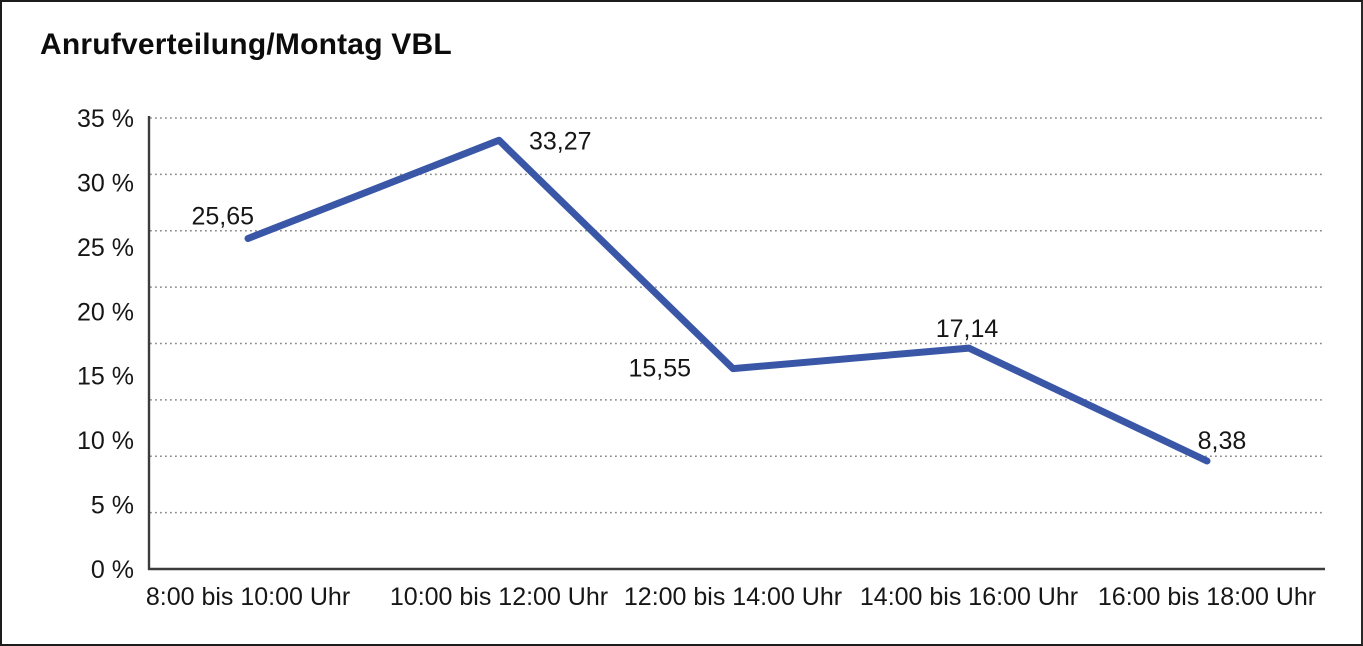 This screenshot has width=1363, height=646. What do you see at coordinates (499, 597) in the screenshot?
I see `x-category-label: 10:00 bis 12:00 Uhr` at bounding box center [499, 597].